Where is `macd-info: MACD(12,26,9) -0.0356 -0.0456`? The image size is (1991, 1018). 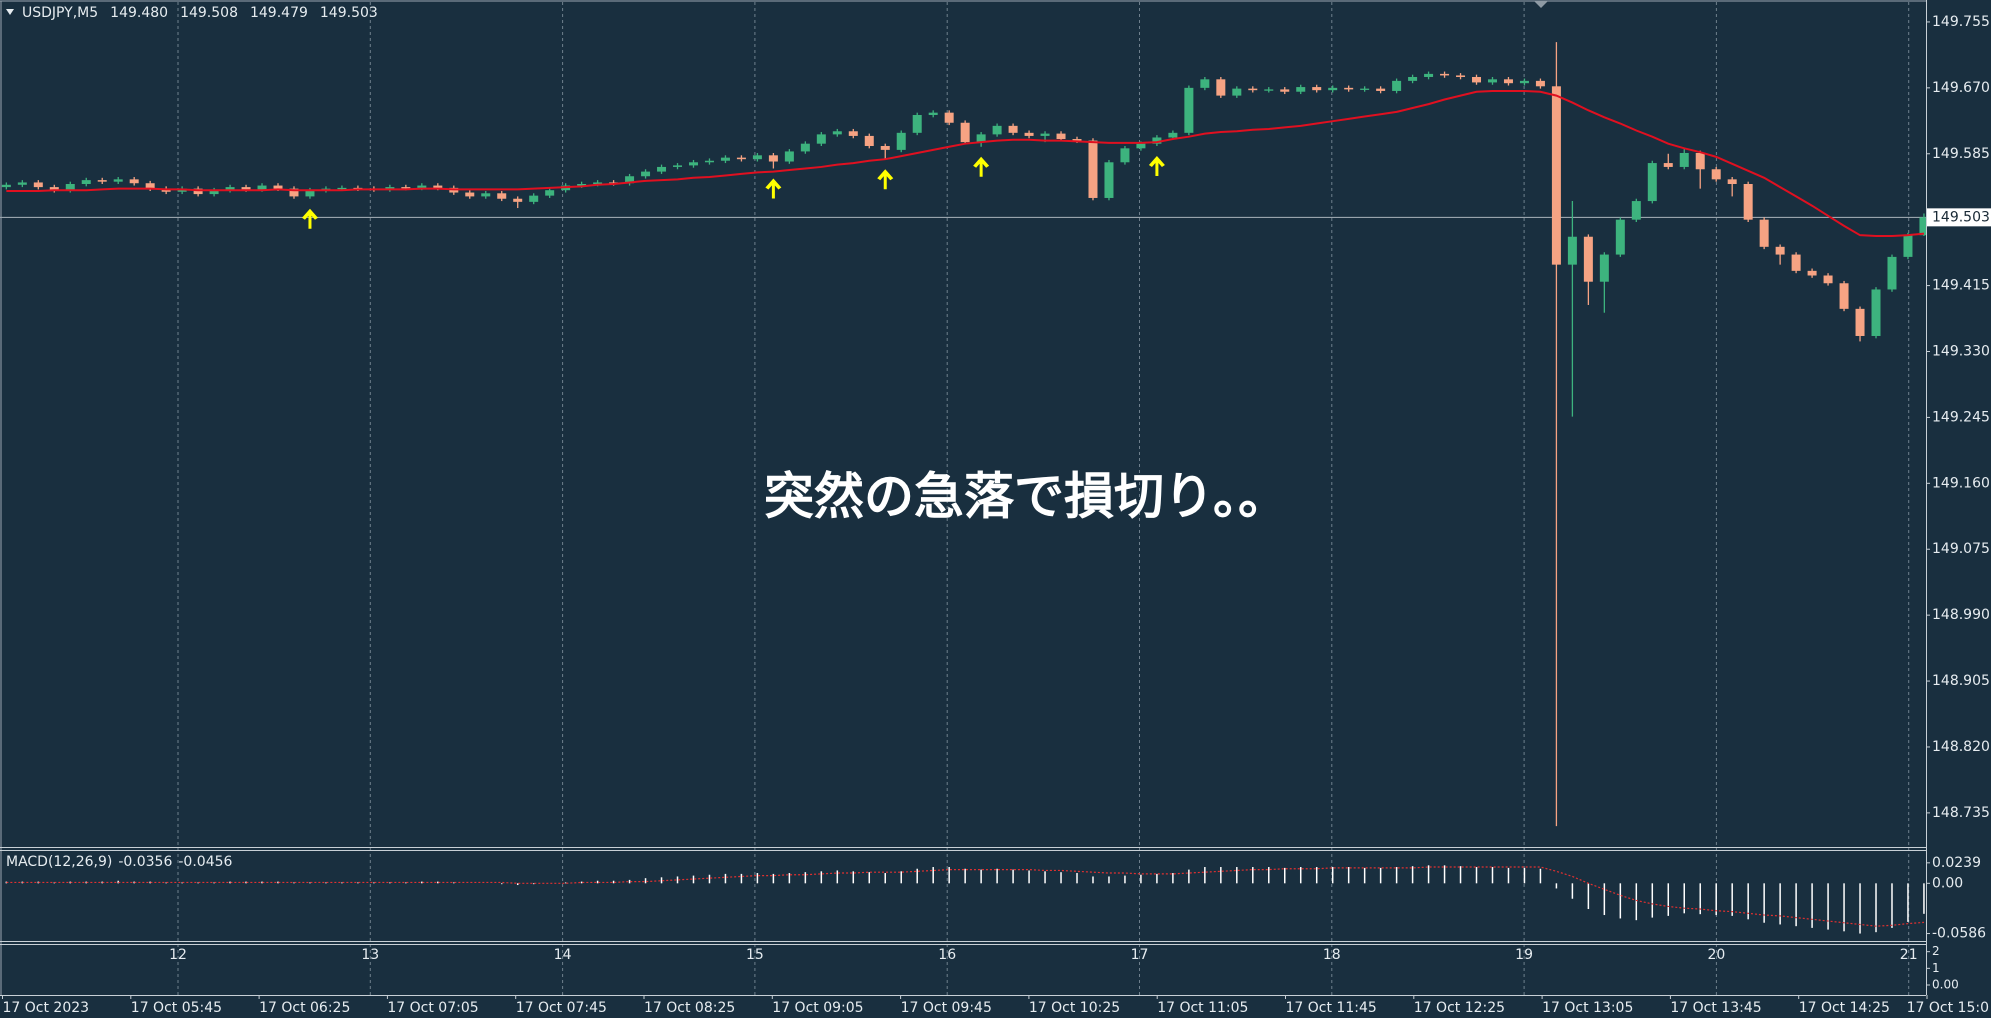
macd-info: MACD(12,26,9) -0.0356 -0.0456 is located at coordinates (119, 862).